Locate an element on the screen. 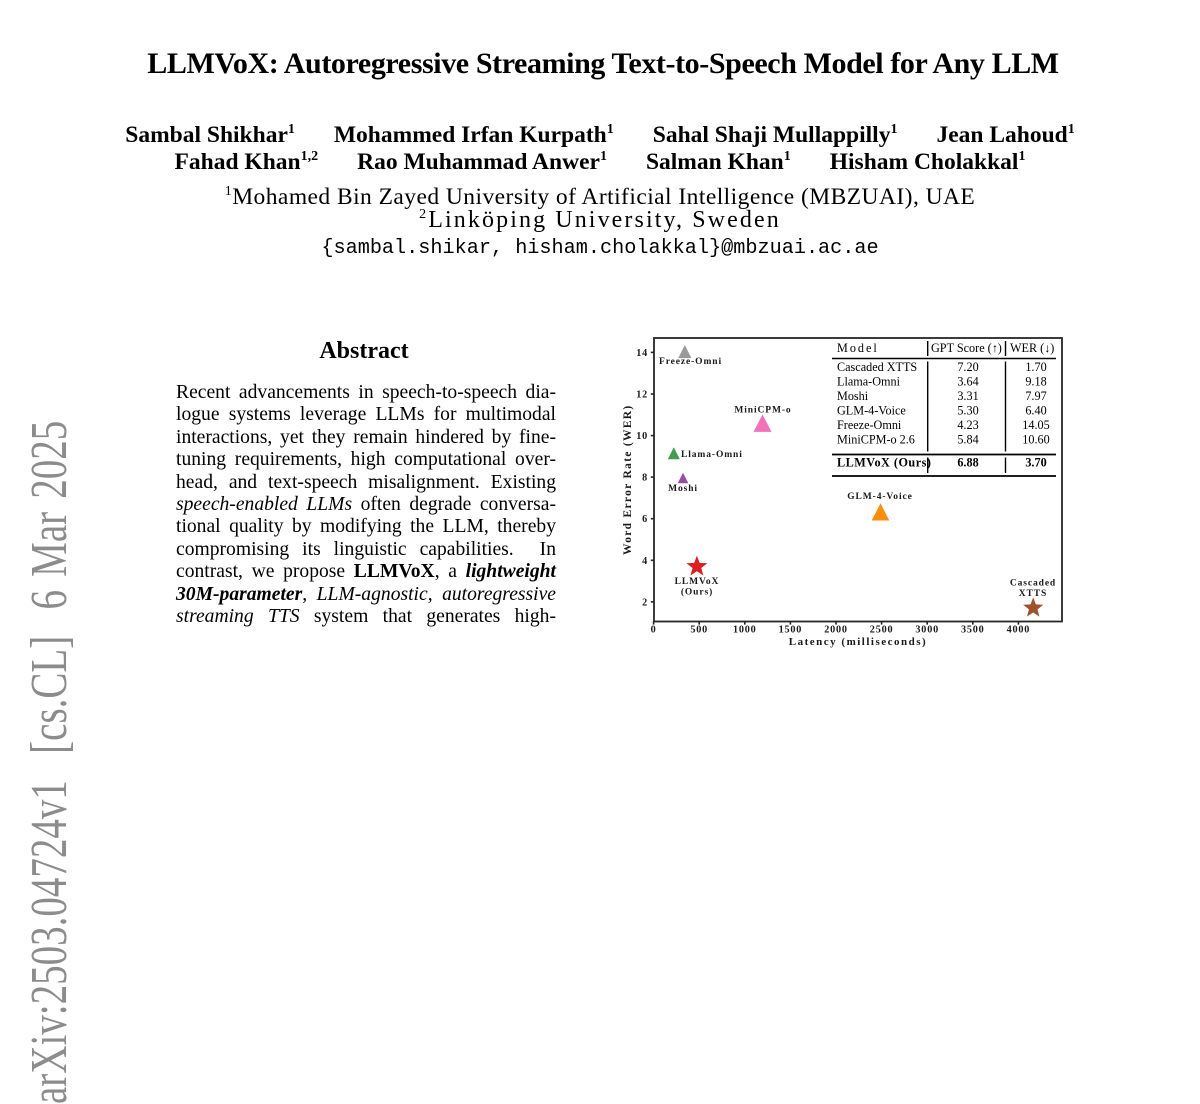 This screenshot has height=1104, width=1200. svg-text: 0 is located at coordinates (654, 630).